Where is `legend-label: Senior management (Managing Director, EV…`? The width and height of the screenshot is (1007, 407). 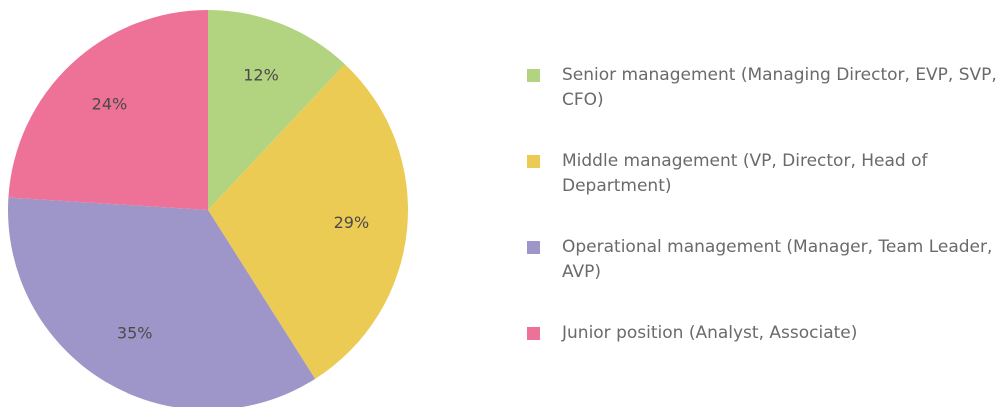
legend-label: Senior management (Managing Director, EV… is located at coordinates (779, 87).